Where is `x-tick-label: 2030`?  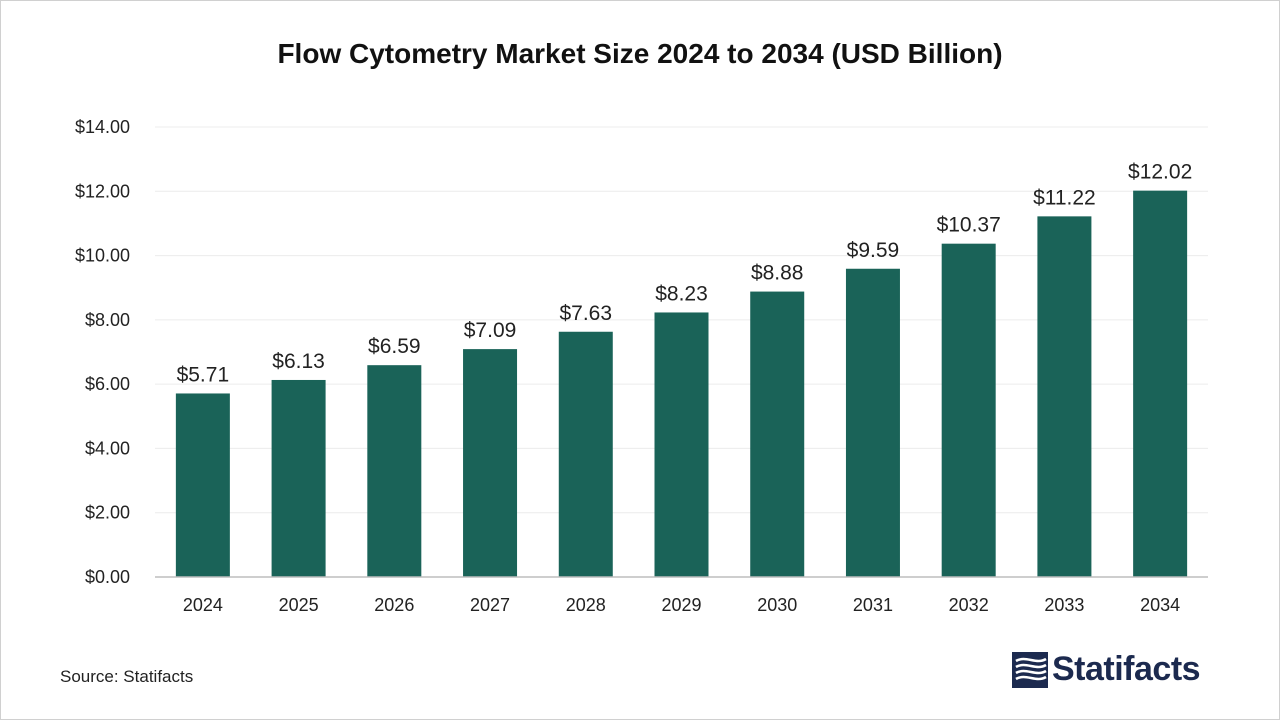 x-tick-label: 2030 is located at coordinates (777, 605).